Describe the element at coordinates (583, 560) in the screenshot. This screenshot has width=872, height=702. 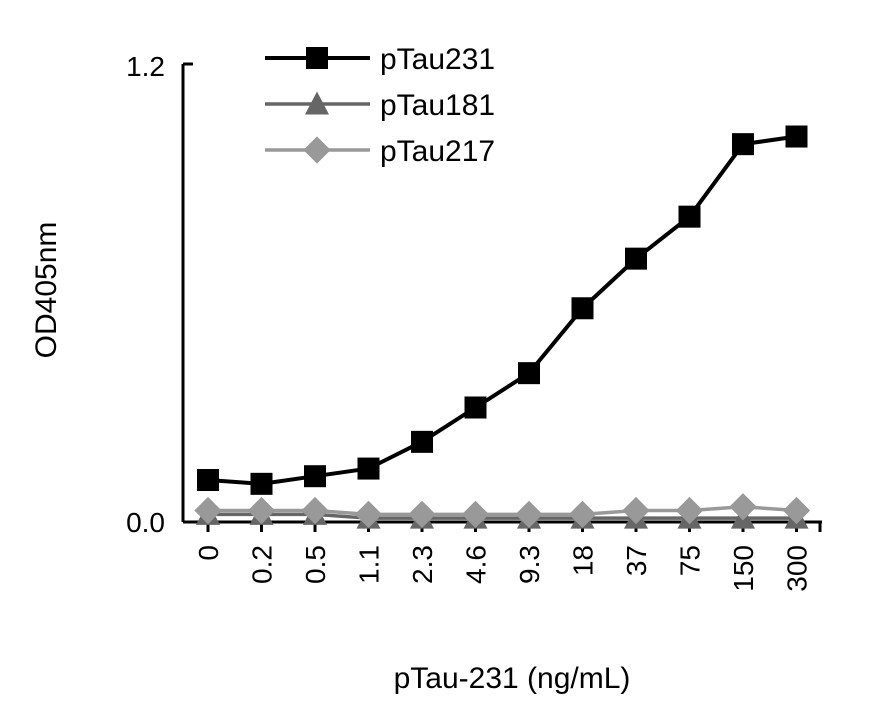
I see `x-tick-label: 18` at that location.